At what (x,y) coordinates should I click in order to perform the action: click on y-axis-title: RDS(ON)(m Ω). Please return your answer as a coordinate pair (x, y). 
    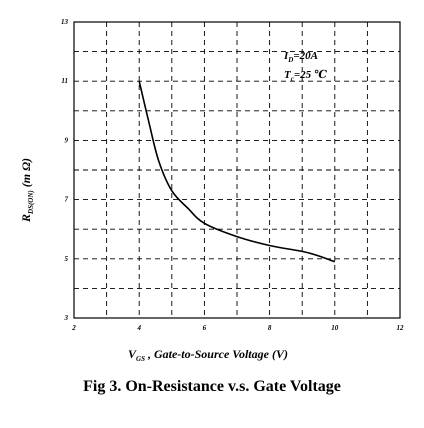
    Looking at the image, I should click on (27, 190).